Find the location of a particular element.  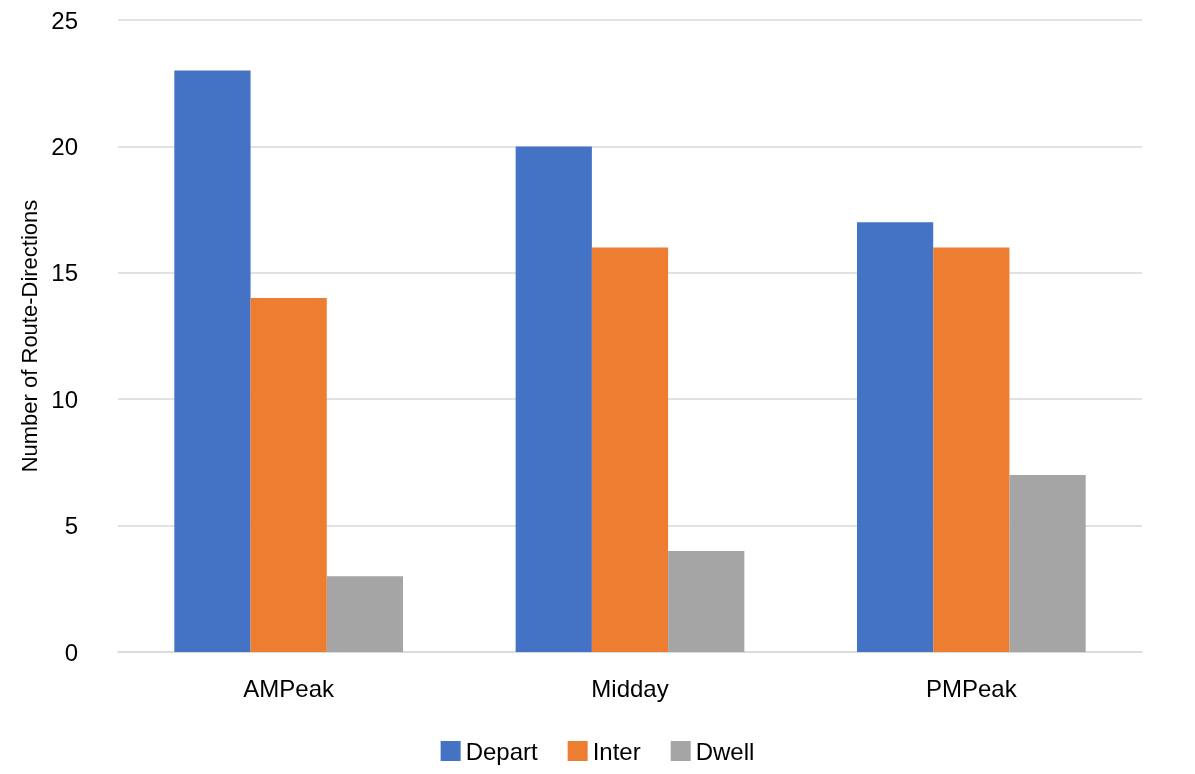

x-tick-label: AMPeak is located at coordinates (289, 688).